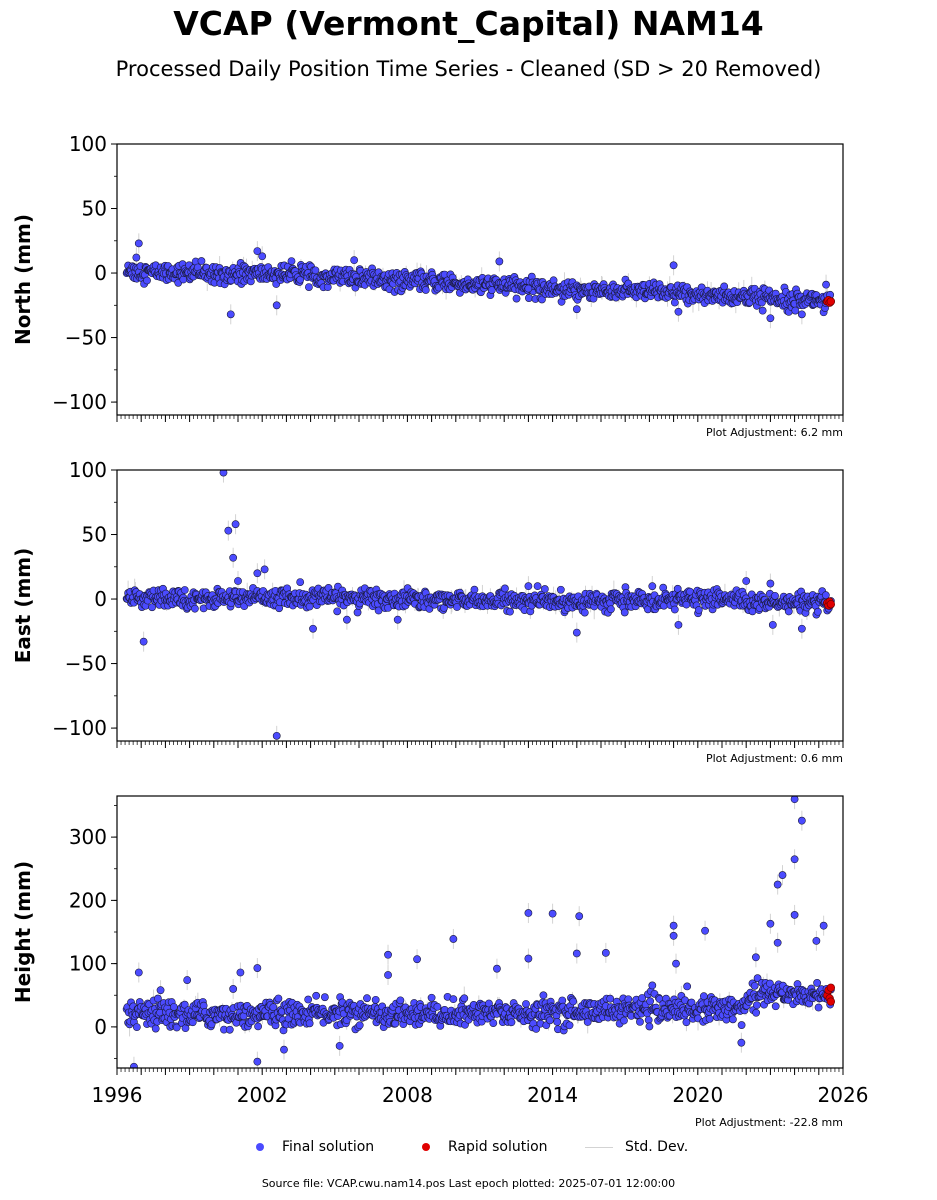 This screenshot has width=937, height=1200. What do you see at coordinates (636, 1147) in the screenshot?
I see `legend-std: Std. Dev.` at bounding box center [636, 1147].